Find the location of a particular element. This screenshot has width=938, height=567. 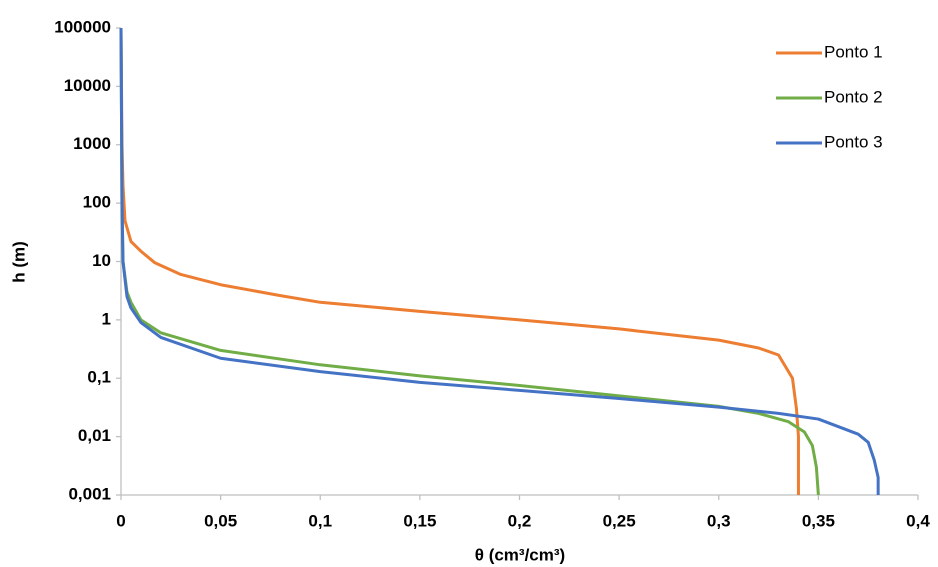

y-tick-label: 10000 is located at coordinates (87, 85).